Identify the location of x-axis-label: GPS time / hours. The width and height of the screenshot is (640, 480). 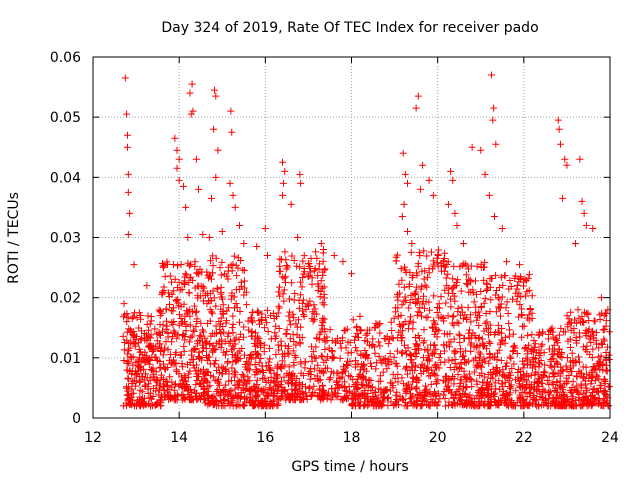
(349, 467).